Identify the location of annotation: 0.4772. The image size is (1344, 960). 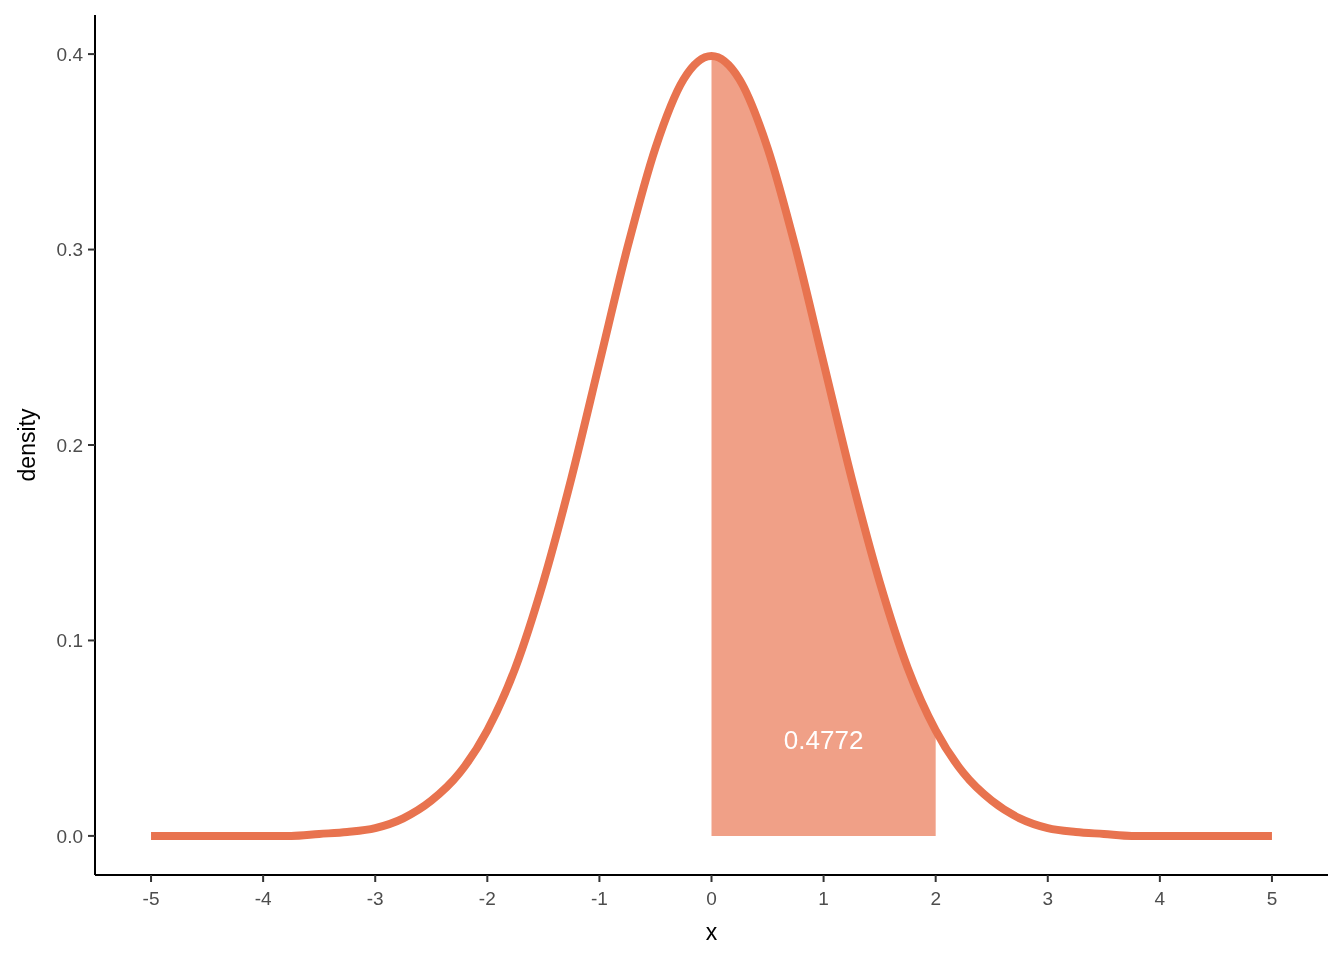
(823, 740).